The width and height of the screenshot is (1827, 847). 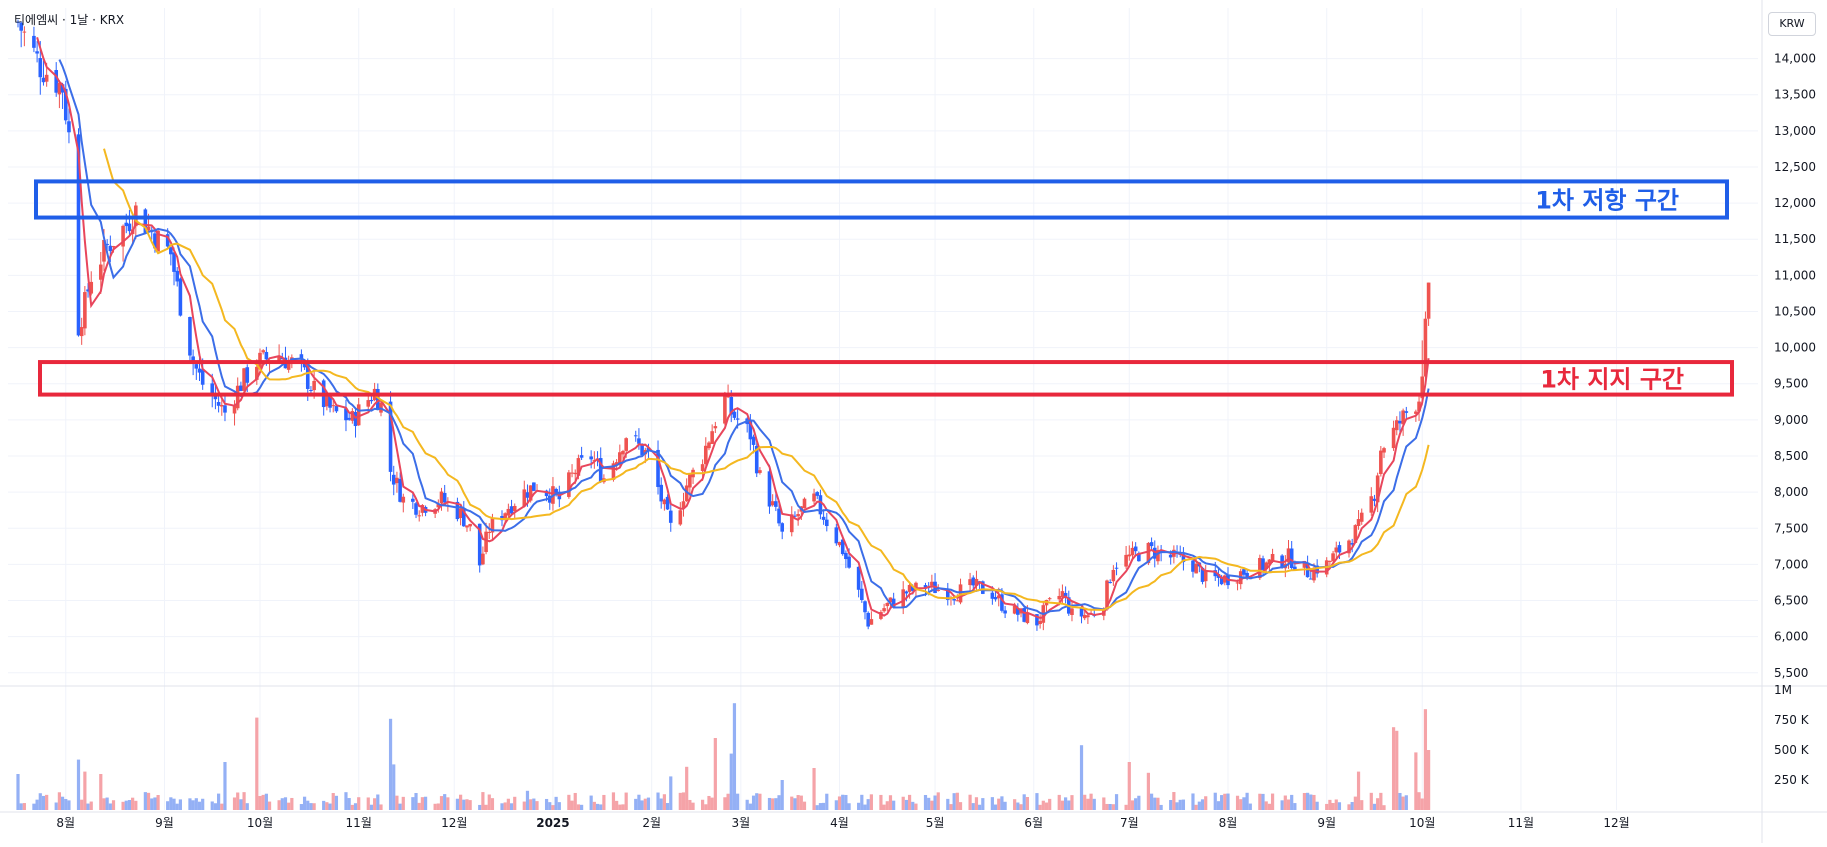 I want to click on x-tick-label: 3월, so click(x=740, y=823).